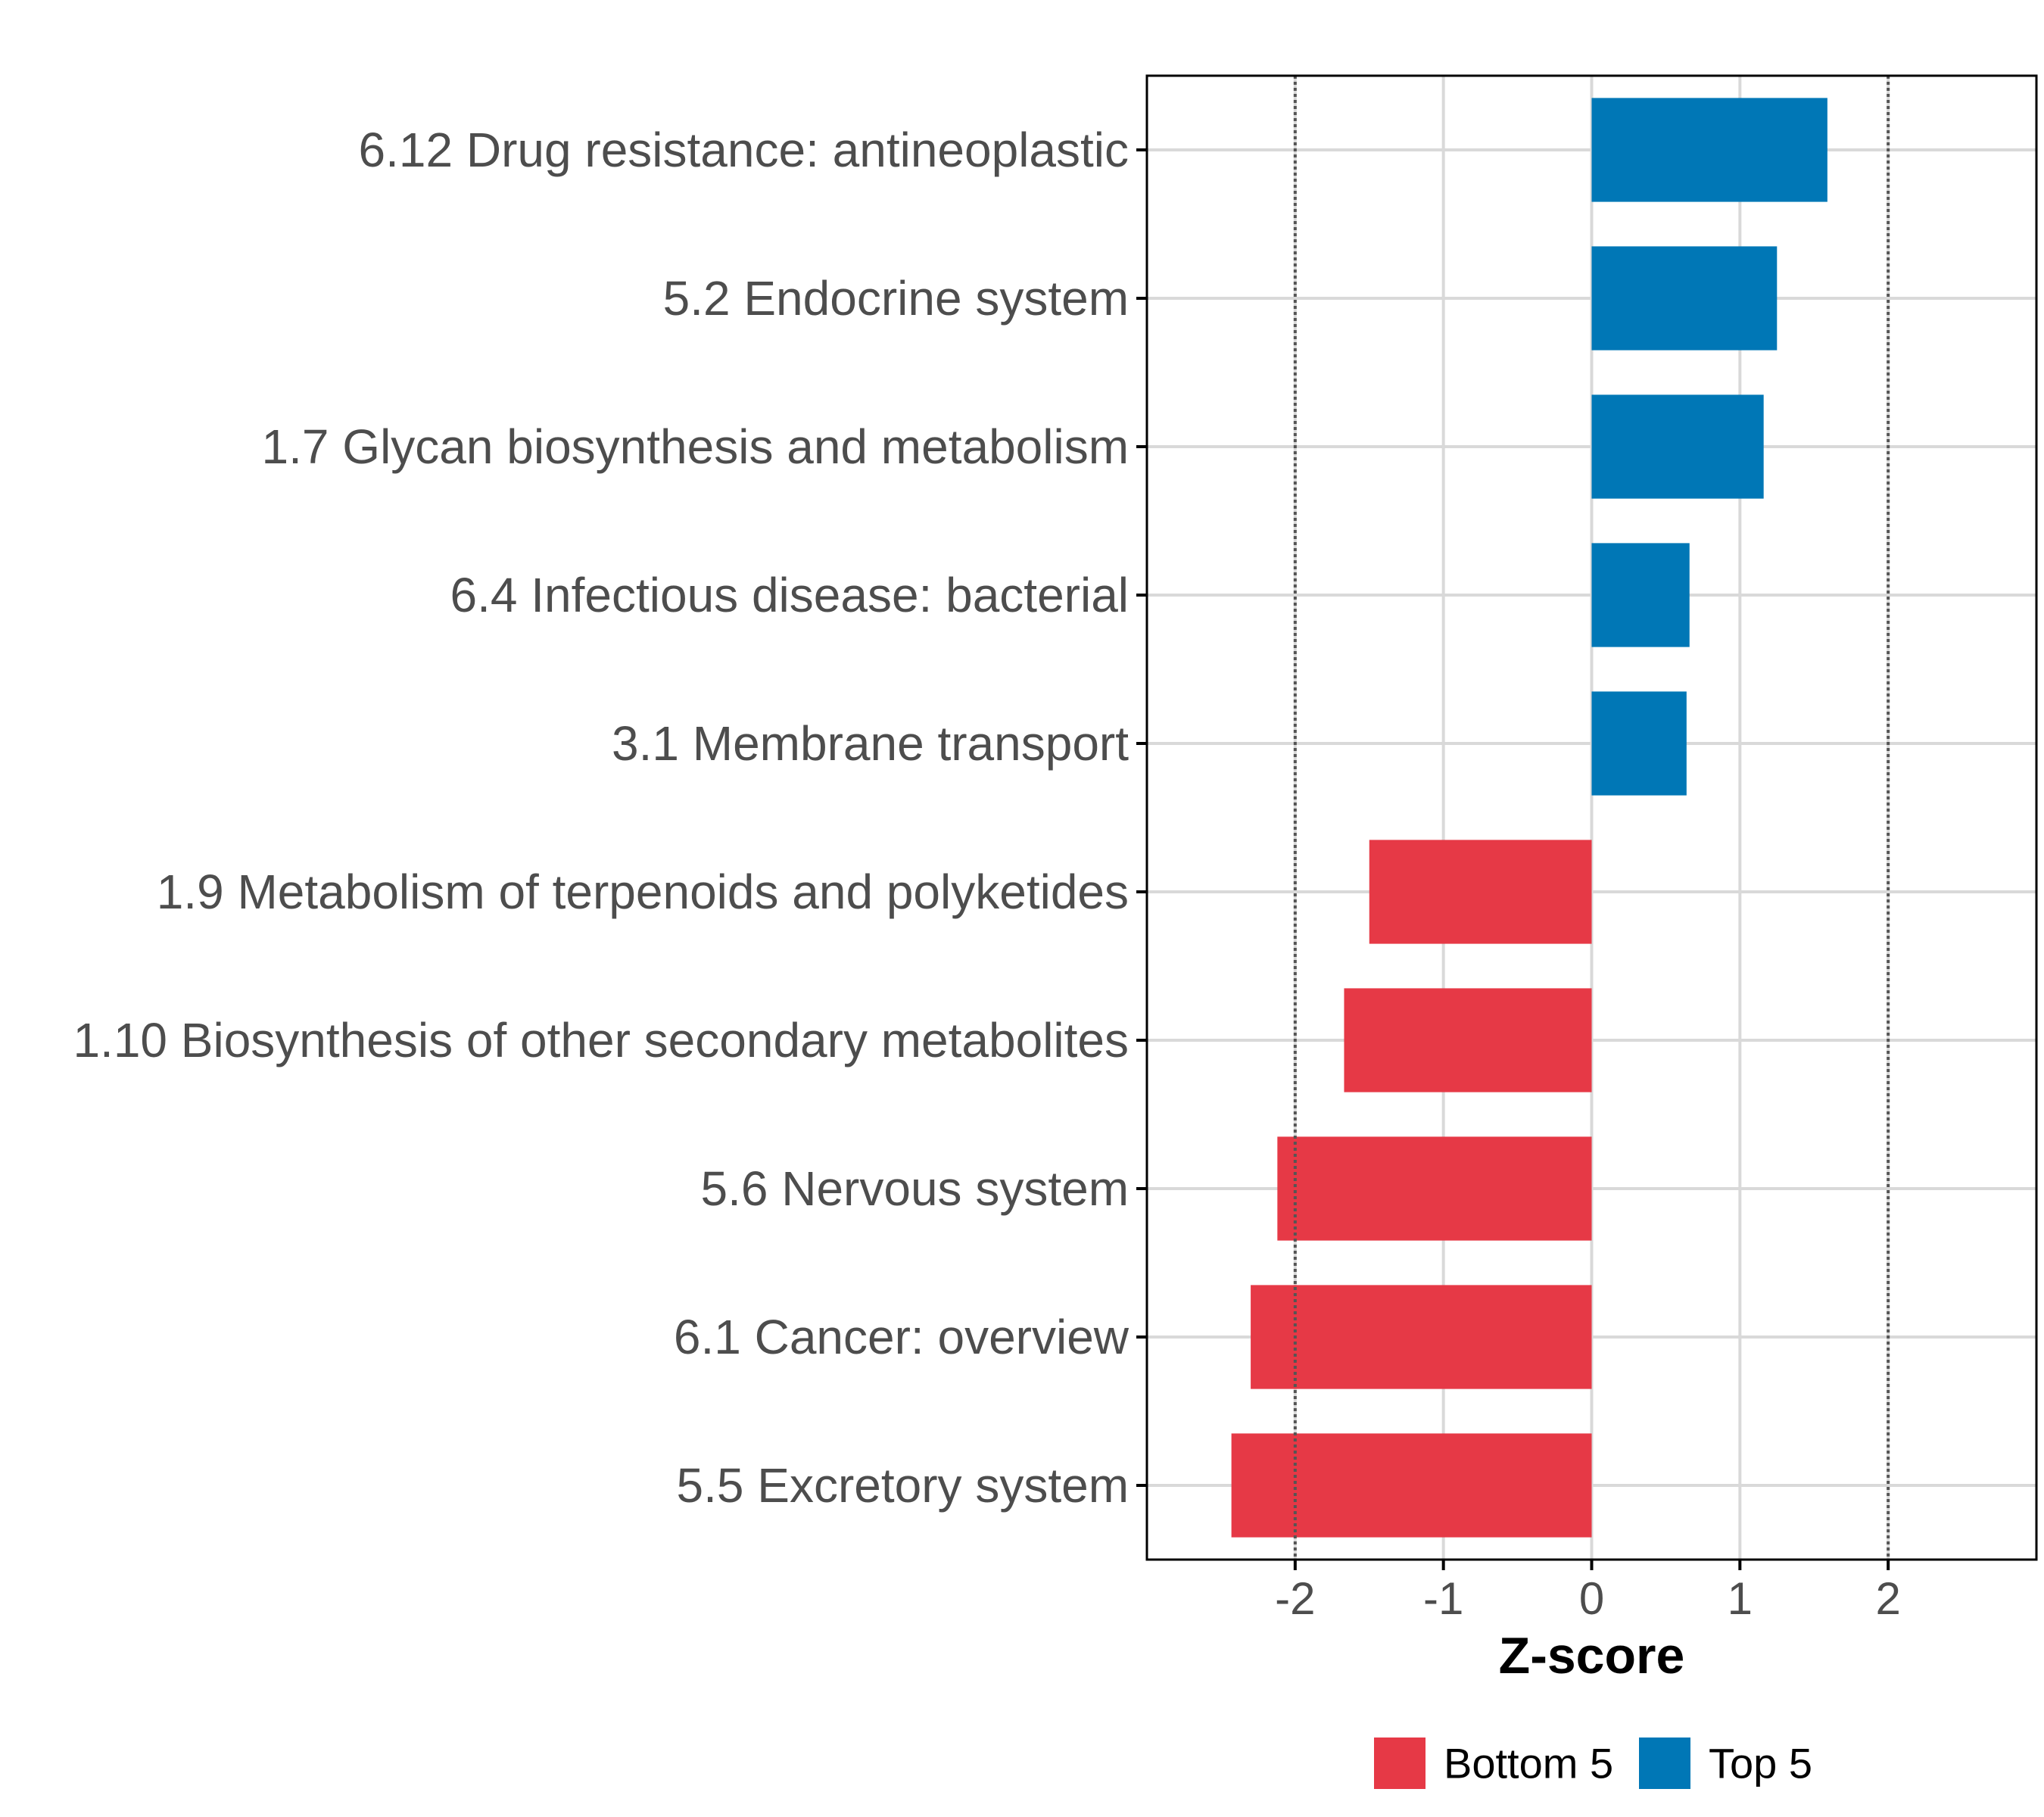 The height and width of the screenshot is (1817, 2044). I want to click on legend-swatch-bottom, so click(1400, 1764).